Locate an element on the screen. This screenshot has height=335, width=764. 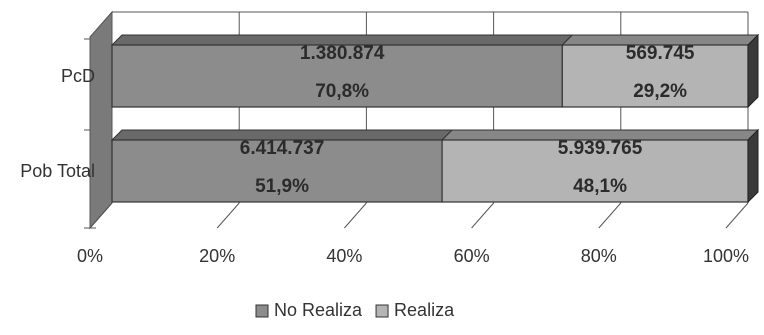
data-label-percent: 70,8% is located at coordinates (342, 91).